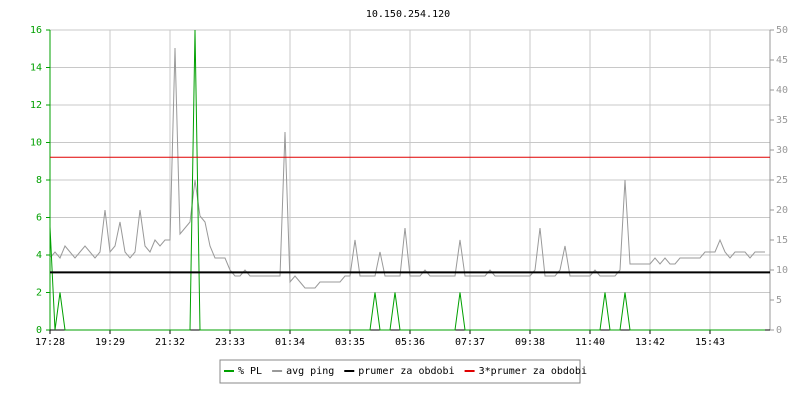  I want to click on y2-tick-label: 45, so click(782, 60).